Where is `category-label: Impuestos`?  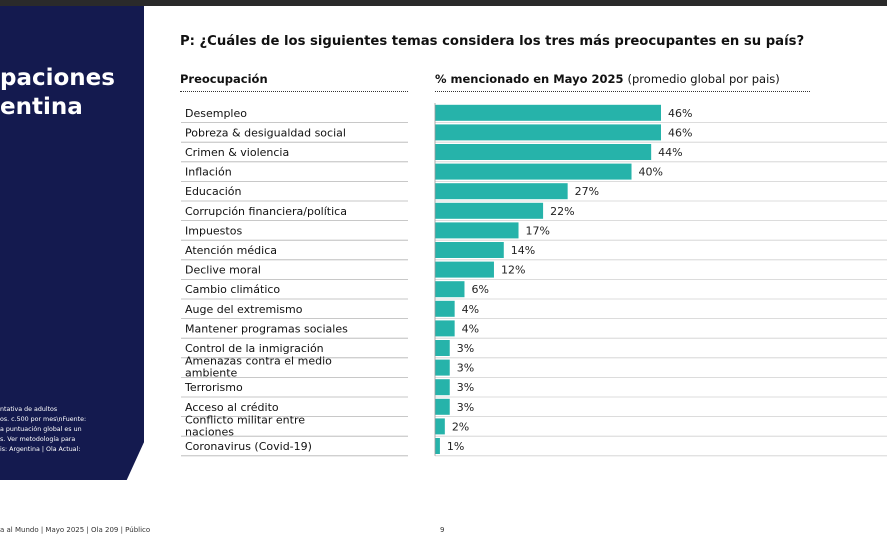 category-label: Impuestos is located at coordinates (213, 230).